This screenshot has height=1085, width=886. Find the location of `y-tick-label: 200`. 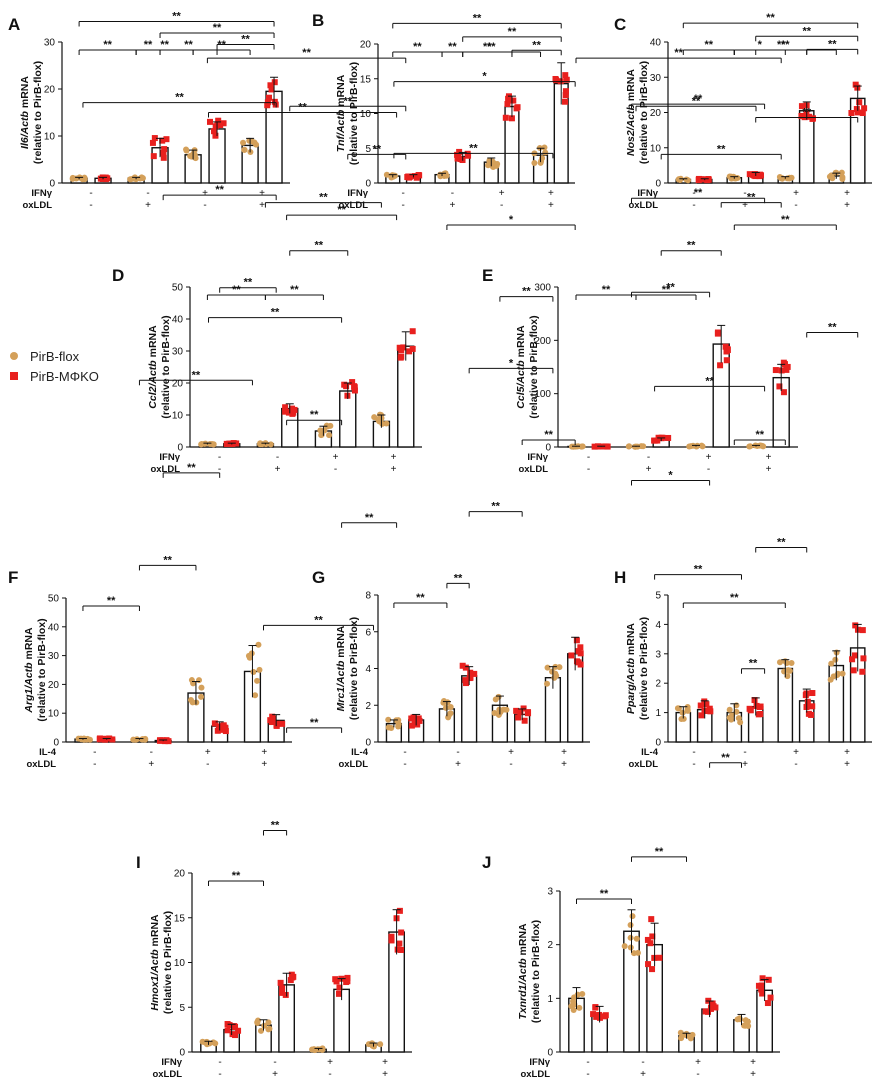

y-tick-label: 200 is located at coordinates (542, 341).